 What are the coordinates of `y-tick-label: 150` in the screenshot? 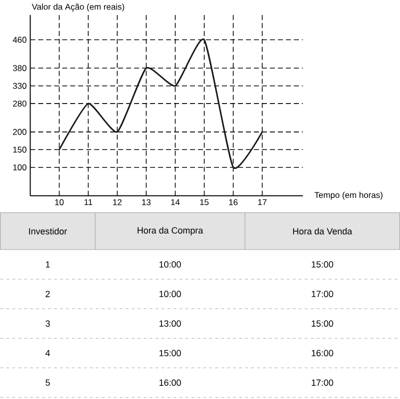 It's located at (19, 149).